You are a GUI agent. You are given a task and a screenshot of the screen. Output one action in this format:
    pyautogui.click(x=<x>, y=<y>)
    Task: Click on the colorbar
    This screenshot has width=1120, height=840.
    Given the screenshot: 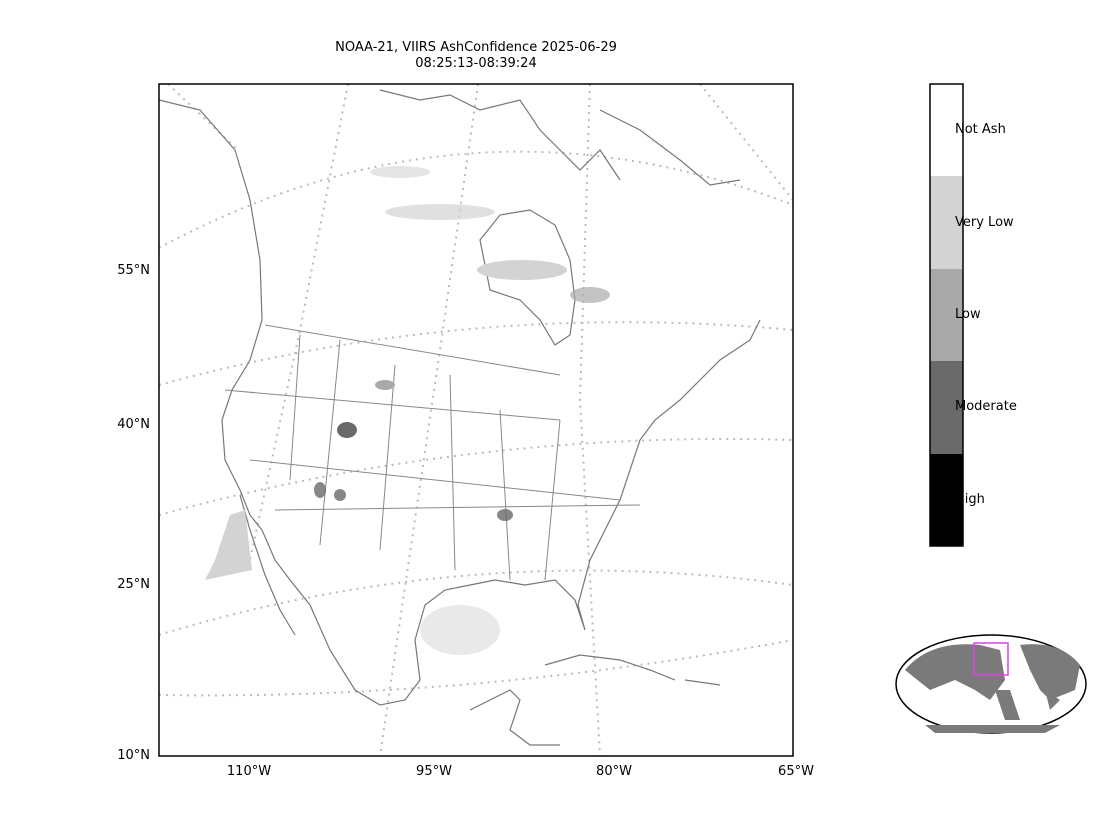 What is the action you would take?
    pyautogui.click(x=946, y=315)
    